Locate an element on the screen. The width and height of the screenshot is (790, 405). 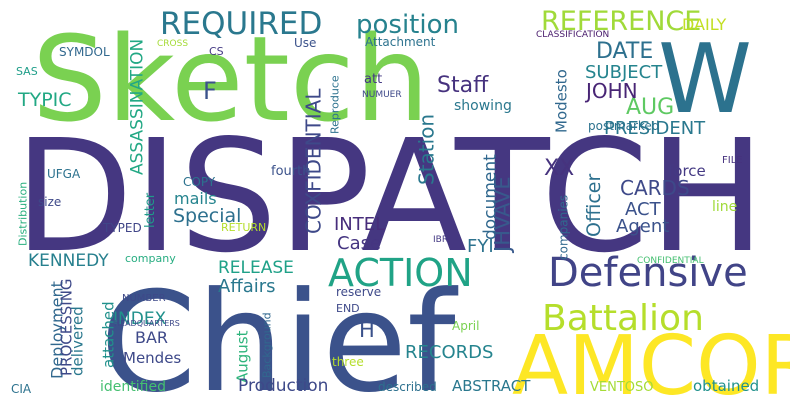
cloud-word: REFERENCE is located at coordinates (621, 21).